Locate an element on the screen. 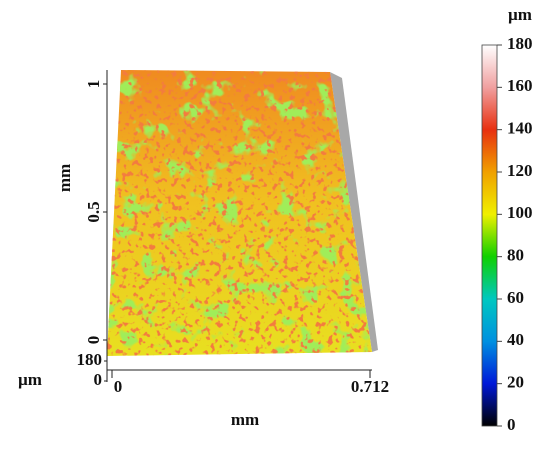 The width and height of the screenshot is (550, 449). colorbar-label: µm is located at coordinates (520, 14).